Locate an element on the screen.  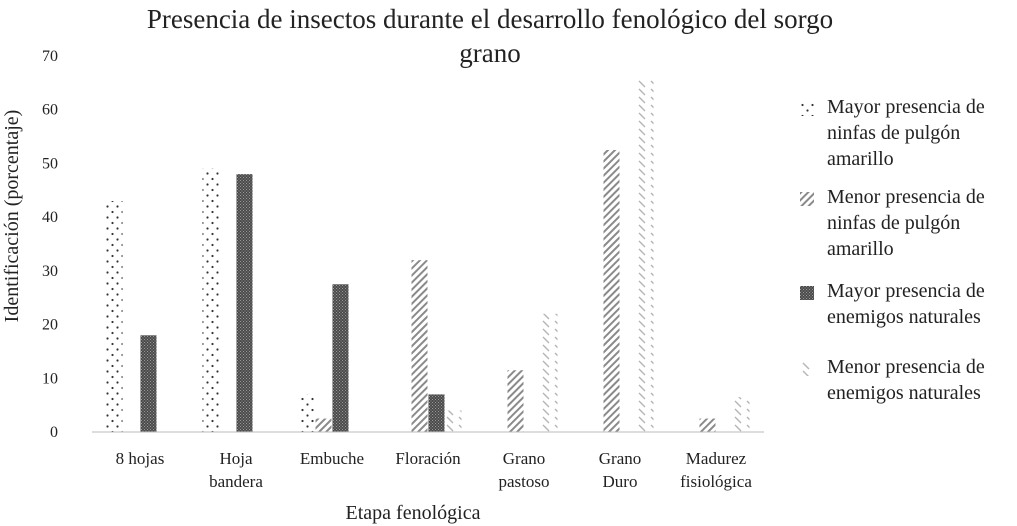
x-tick-label-line: Hoja is located at coordinates (236, 458).